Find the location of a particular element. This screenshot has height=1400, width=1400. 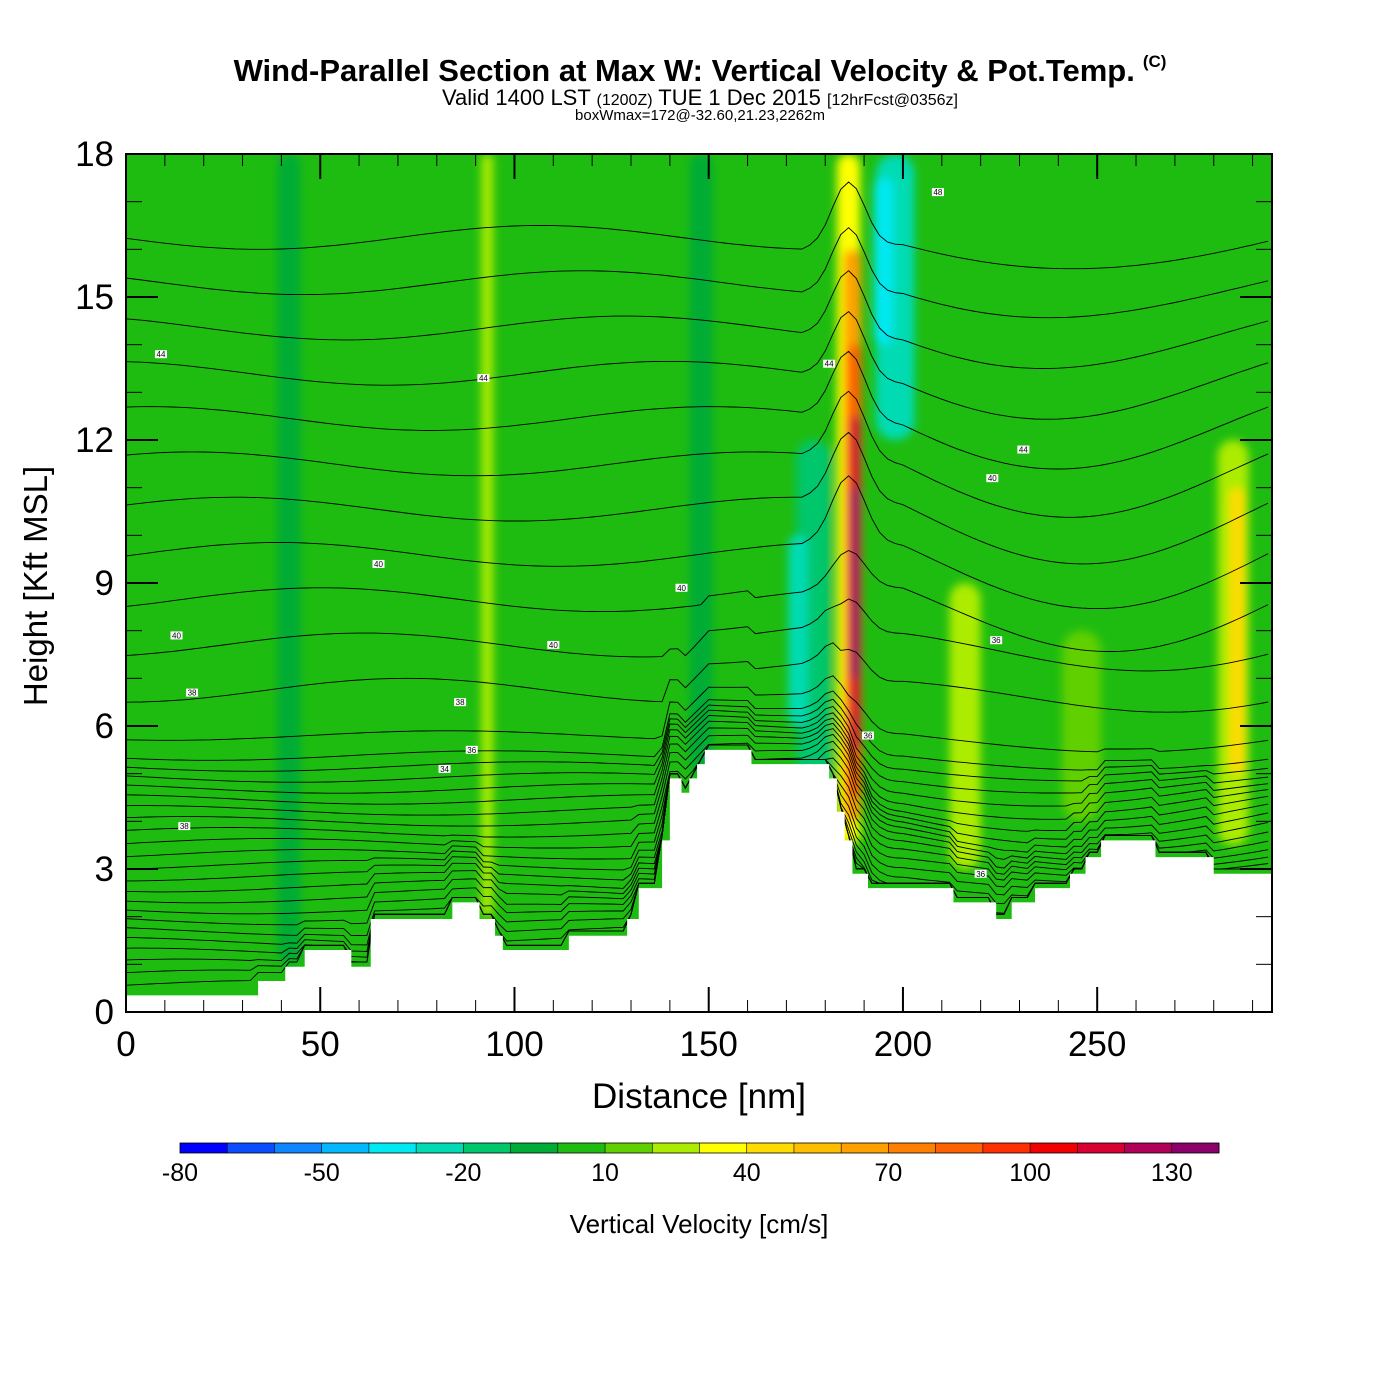

y-axis-label: Height [Kft MSL] is located at coordinates (35, 586).